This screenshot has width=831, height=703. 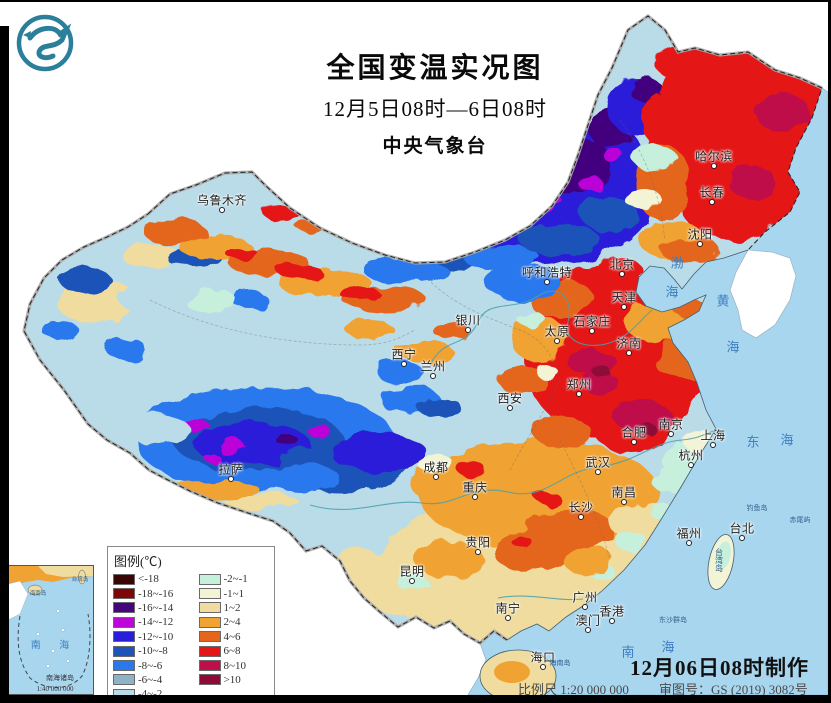 I want to click on legend-item: 2~4, so click(x=234, y=622).